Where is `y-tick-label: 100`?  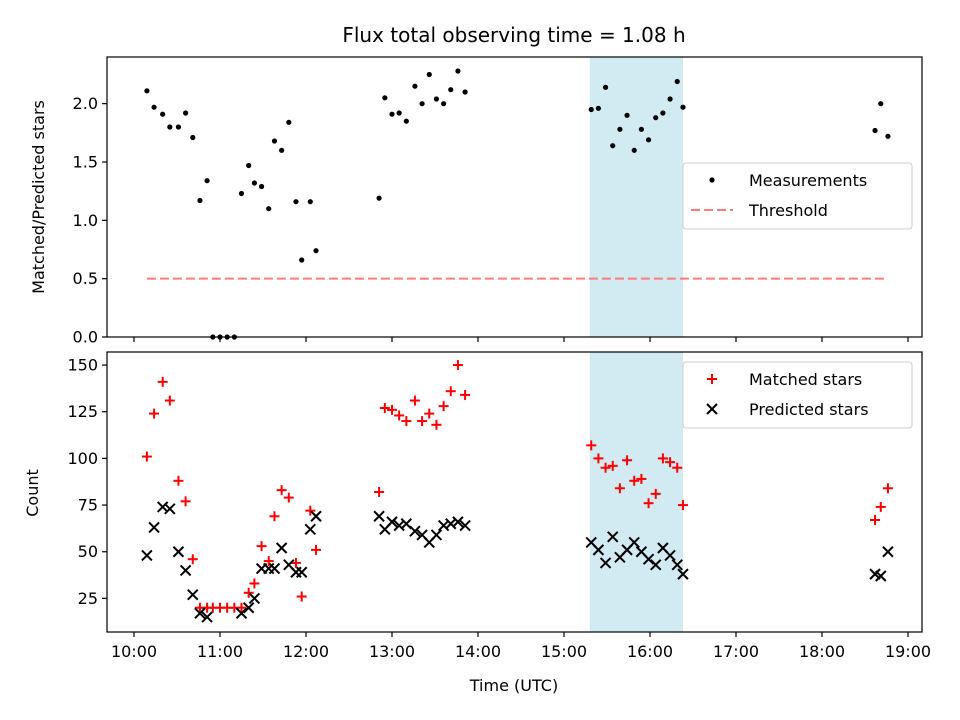
y-tick-label: 100 is located at coordinates (82, 458).